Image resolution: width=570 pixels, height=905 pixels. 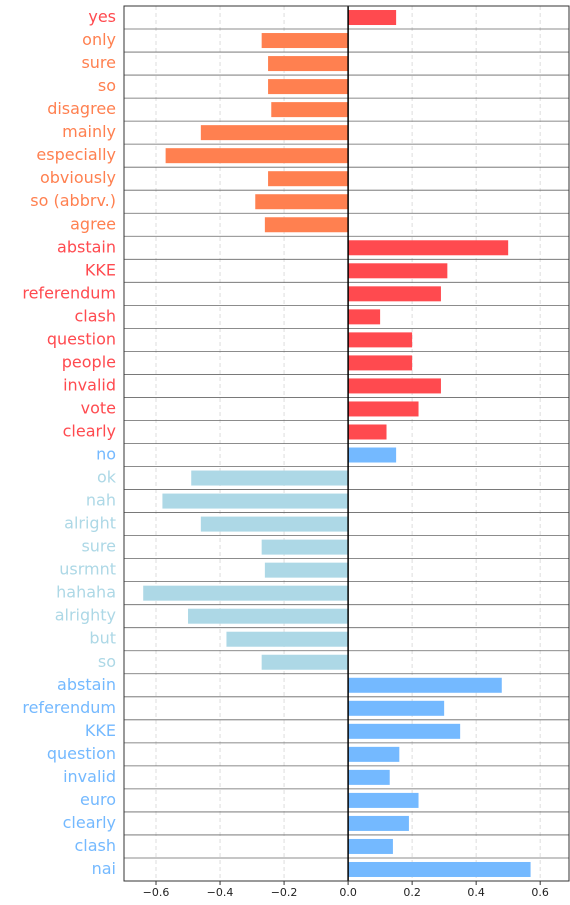 What do you see at coordinates (106, 454) in the screenshot?
I see `y-tick-label: no` at bounding box center [106, 454].